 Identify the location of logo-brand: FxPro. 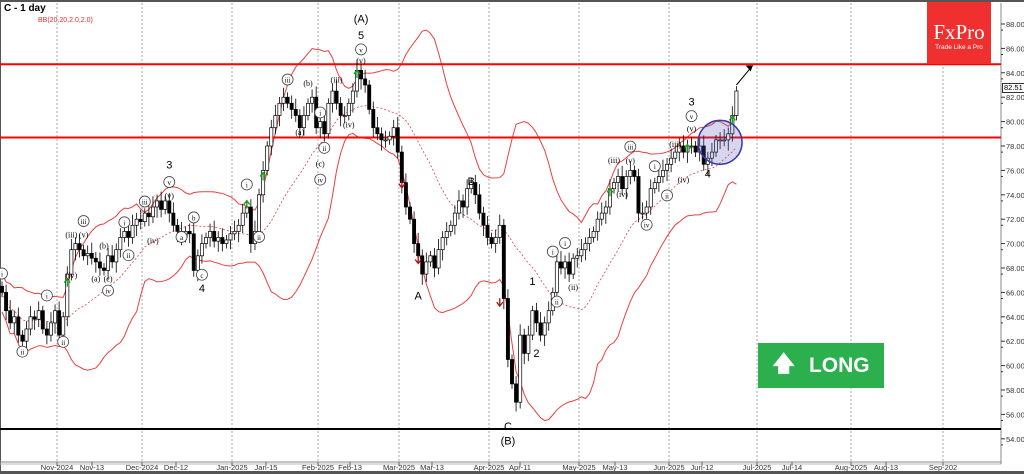
(959, 32).